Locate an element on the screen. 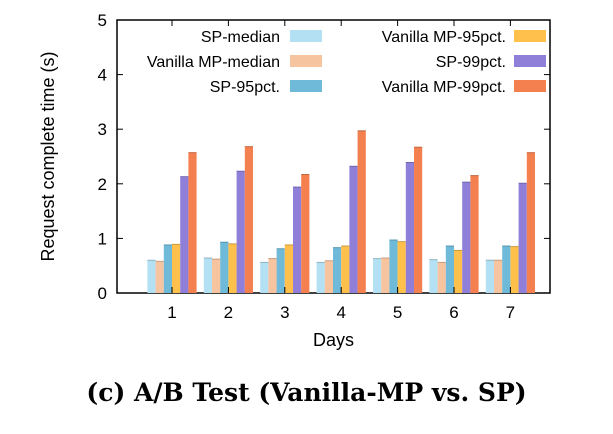  y-tick-label: 5 is located at coordinates (102, 20).